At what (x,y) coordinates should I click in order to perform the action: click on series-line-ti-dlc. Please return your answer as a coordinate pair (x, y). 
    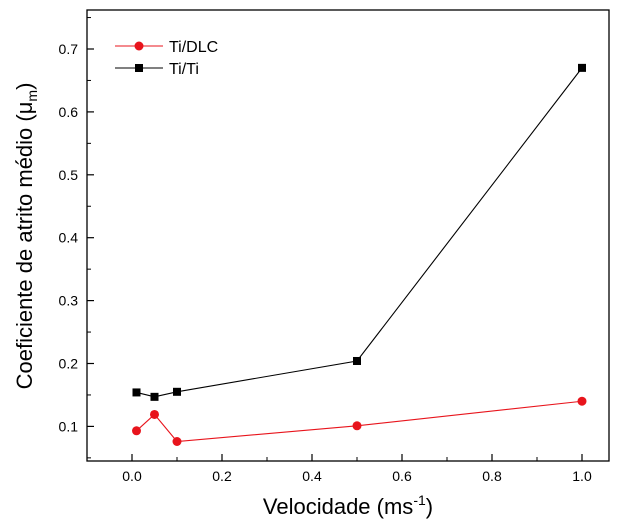
    Looking at the image, I should click on (359, 421).